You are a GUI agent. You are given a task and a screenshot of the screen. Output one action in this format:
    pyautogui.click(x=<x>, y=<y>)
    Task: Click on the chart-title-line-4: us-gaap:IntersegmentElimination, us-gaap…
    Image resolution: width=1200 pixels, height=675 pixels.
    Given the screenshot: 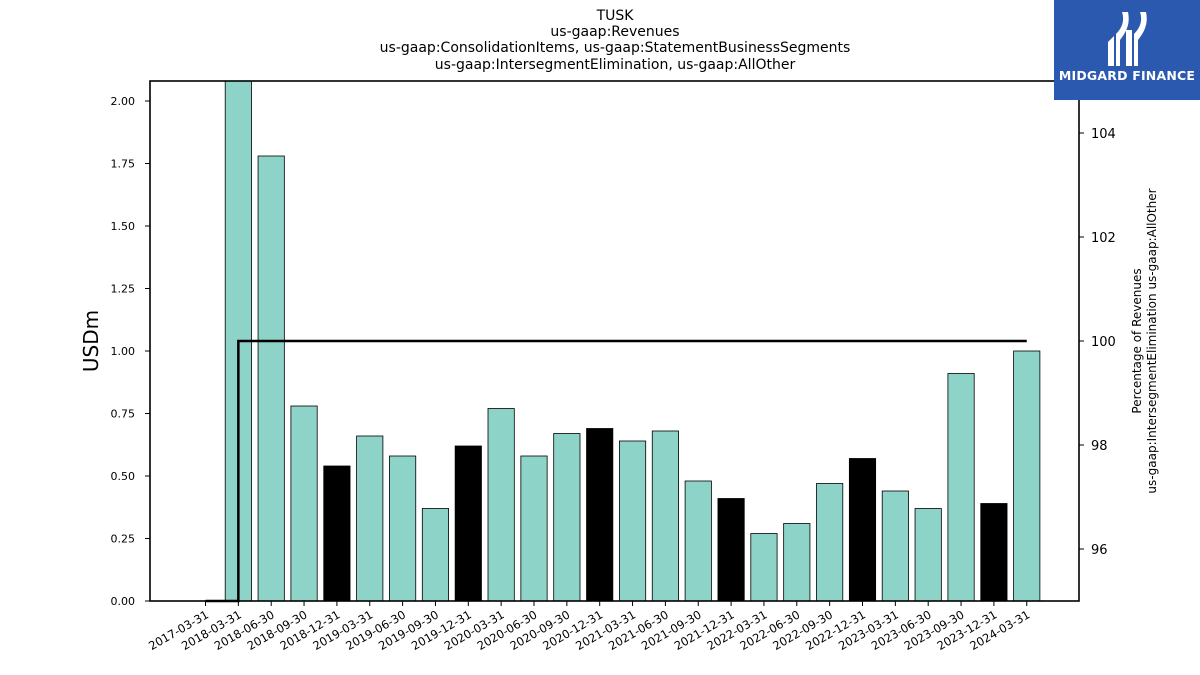 What is the action you would take?
    pyautogui.click(x=615, y=65)
    